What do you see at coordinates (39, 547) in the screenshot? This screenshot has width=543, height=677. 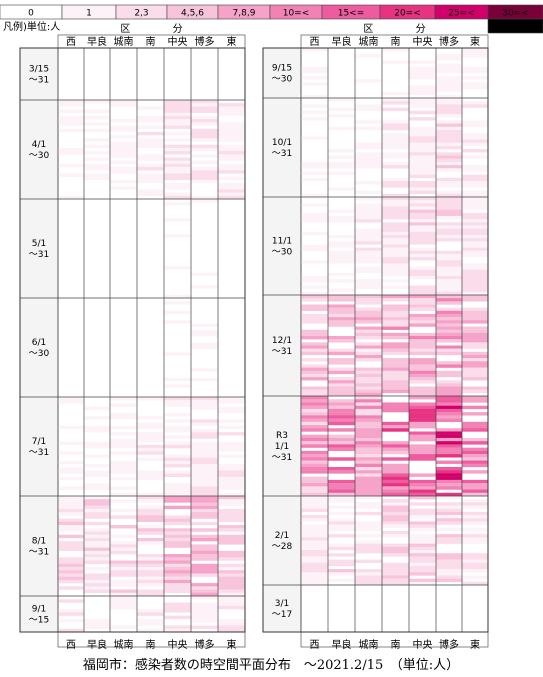 I see `month-label: 8/1 ～31` at bounding box center [39, 547].